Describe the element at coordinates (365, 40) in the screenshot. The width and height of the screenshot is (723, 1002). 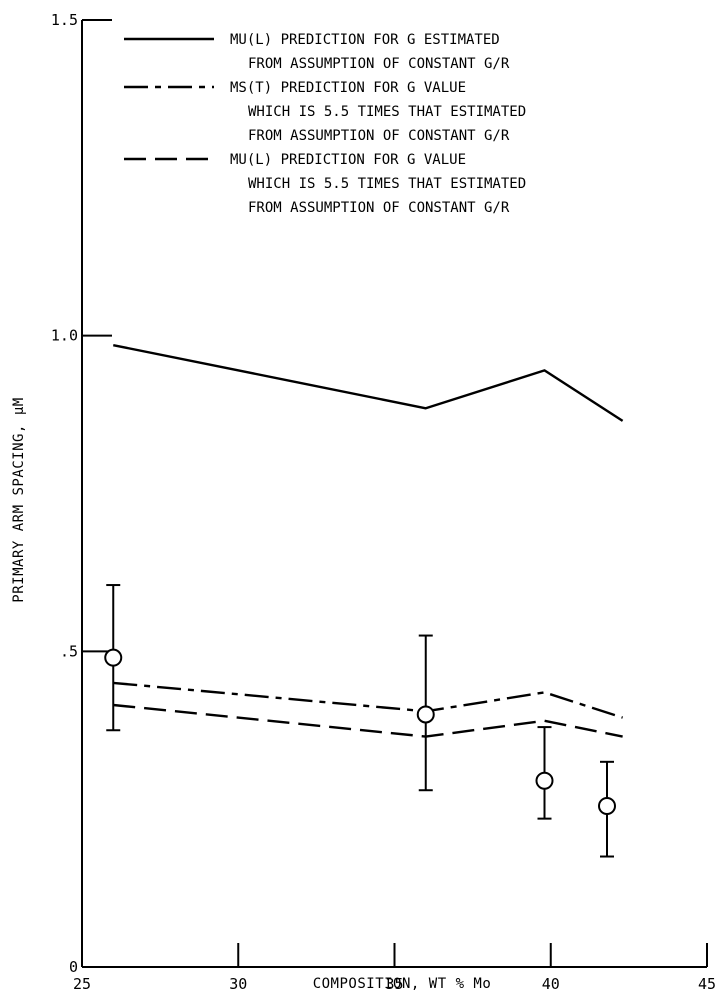
I see `legend-label: MU(L) PREDICTION FOR G ESTIMATED` at that location.